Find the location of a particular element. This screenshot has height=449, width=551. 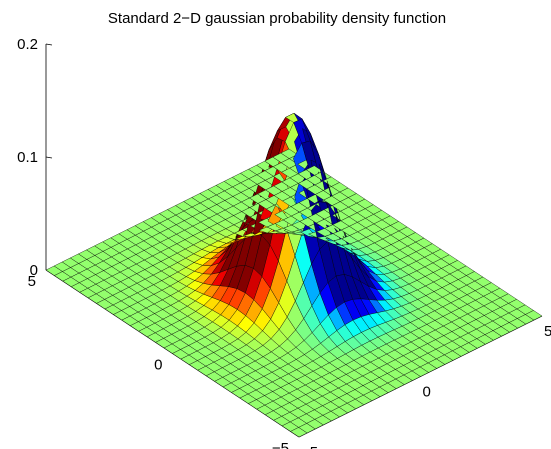

x-tick-label-0: −5 is located at coordinates (309, 446).